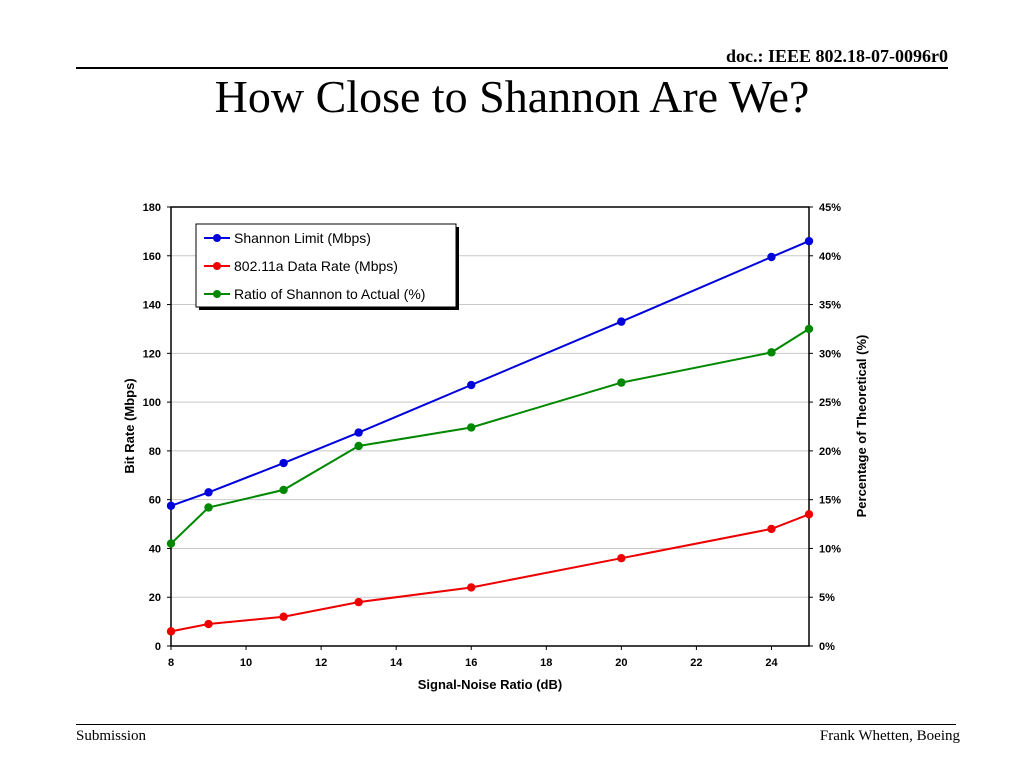 Image resolution: width=1024 pixels, height=768 pixels. What do you see at coordinates (321, 663) in the screenshot?
I see `x-tick-label: 12` at bounding box center [321, 663].